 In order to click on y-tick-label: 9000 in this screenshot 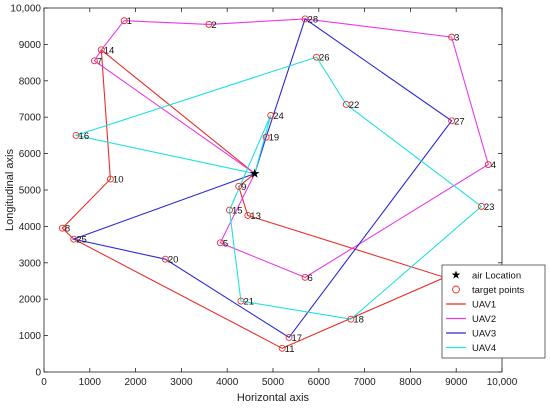, I will do `click(30, 45)`.